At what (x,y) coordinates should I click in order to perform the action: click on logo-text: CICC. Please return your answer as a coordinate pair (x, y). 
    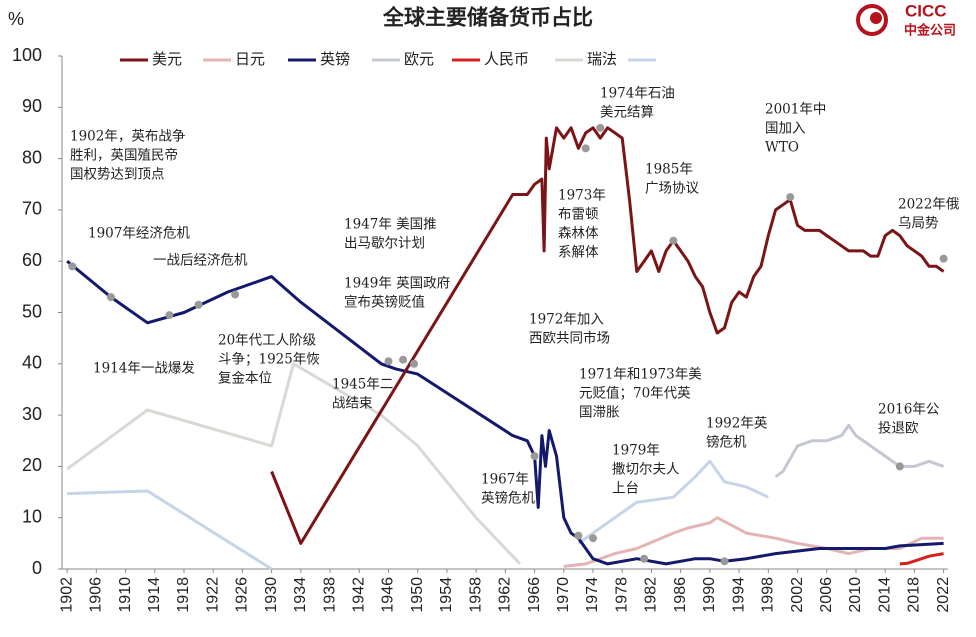
    Looking at the image, I should click on (926, 10).